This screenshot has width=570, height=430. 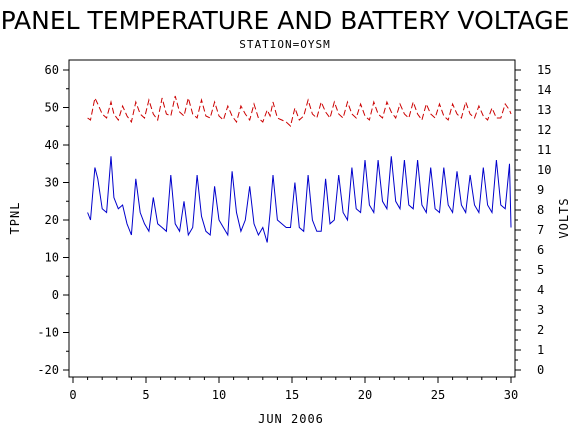 What do you see at coordinates (299, 111) in the screenshot?
I see `series-battery-volts-line` at bounding box center [299, 111].